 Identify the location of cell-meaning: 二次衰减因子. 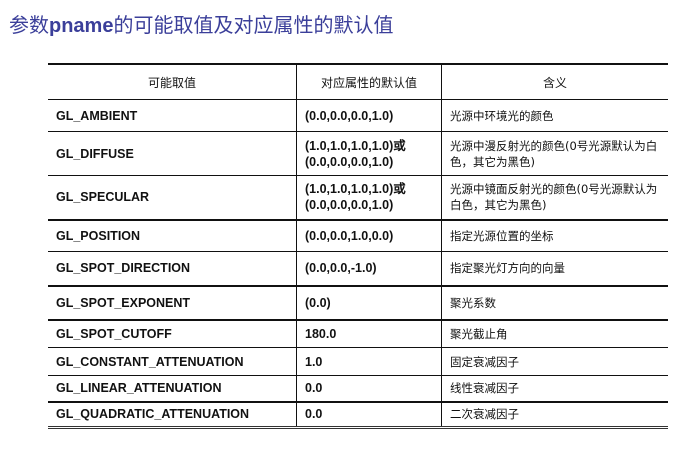
(554, 414).